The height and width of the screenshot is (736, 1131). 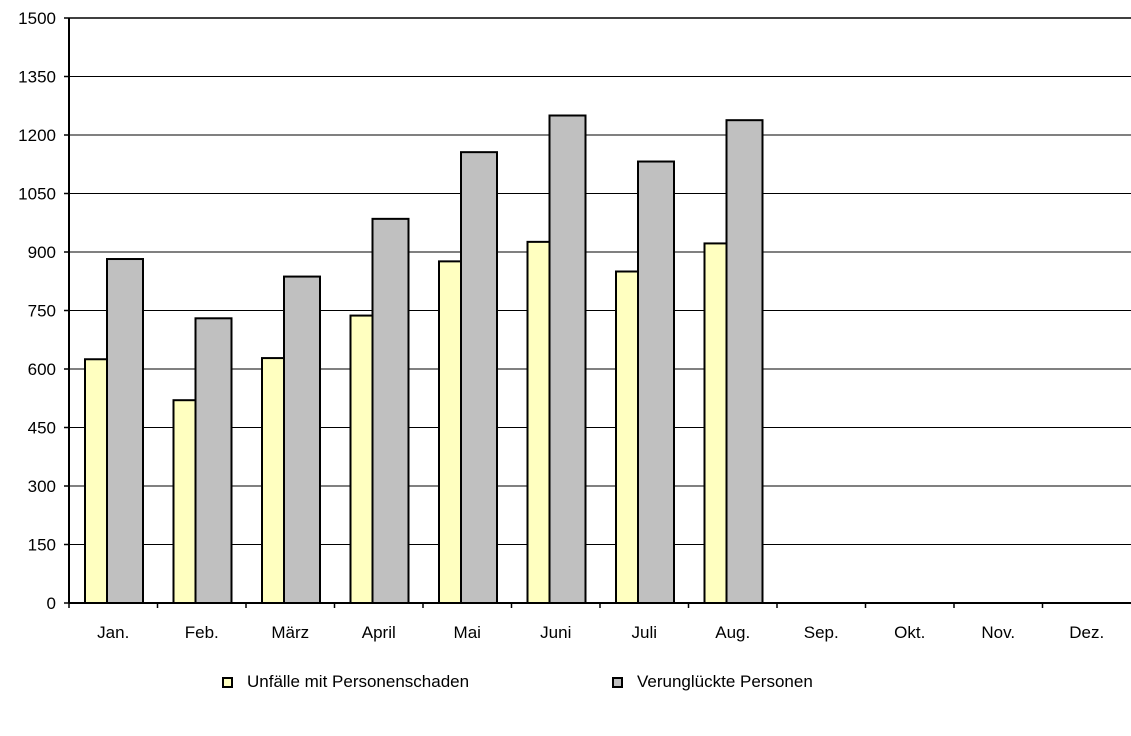 What do you see at coordinates (358, 681) in the screenshot?
I see `legend-label-unfaelle: Unfälle mit Personenschaden` at bounding box center [358, 681].